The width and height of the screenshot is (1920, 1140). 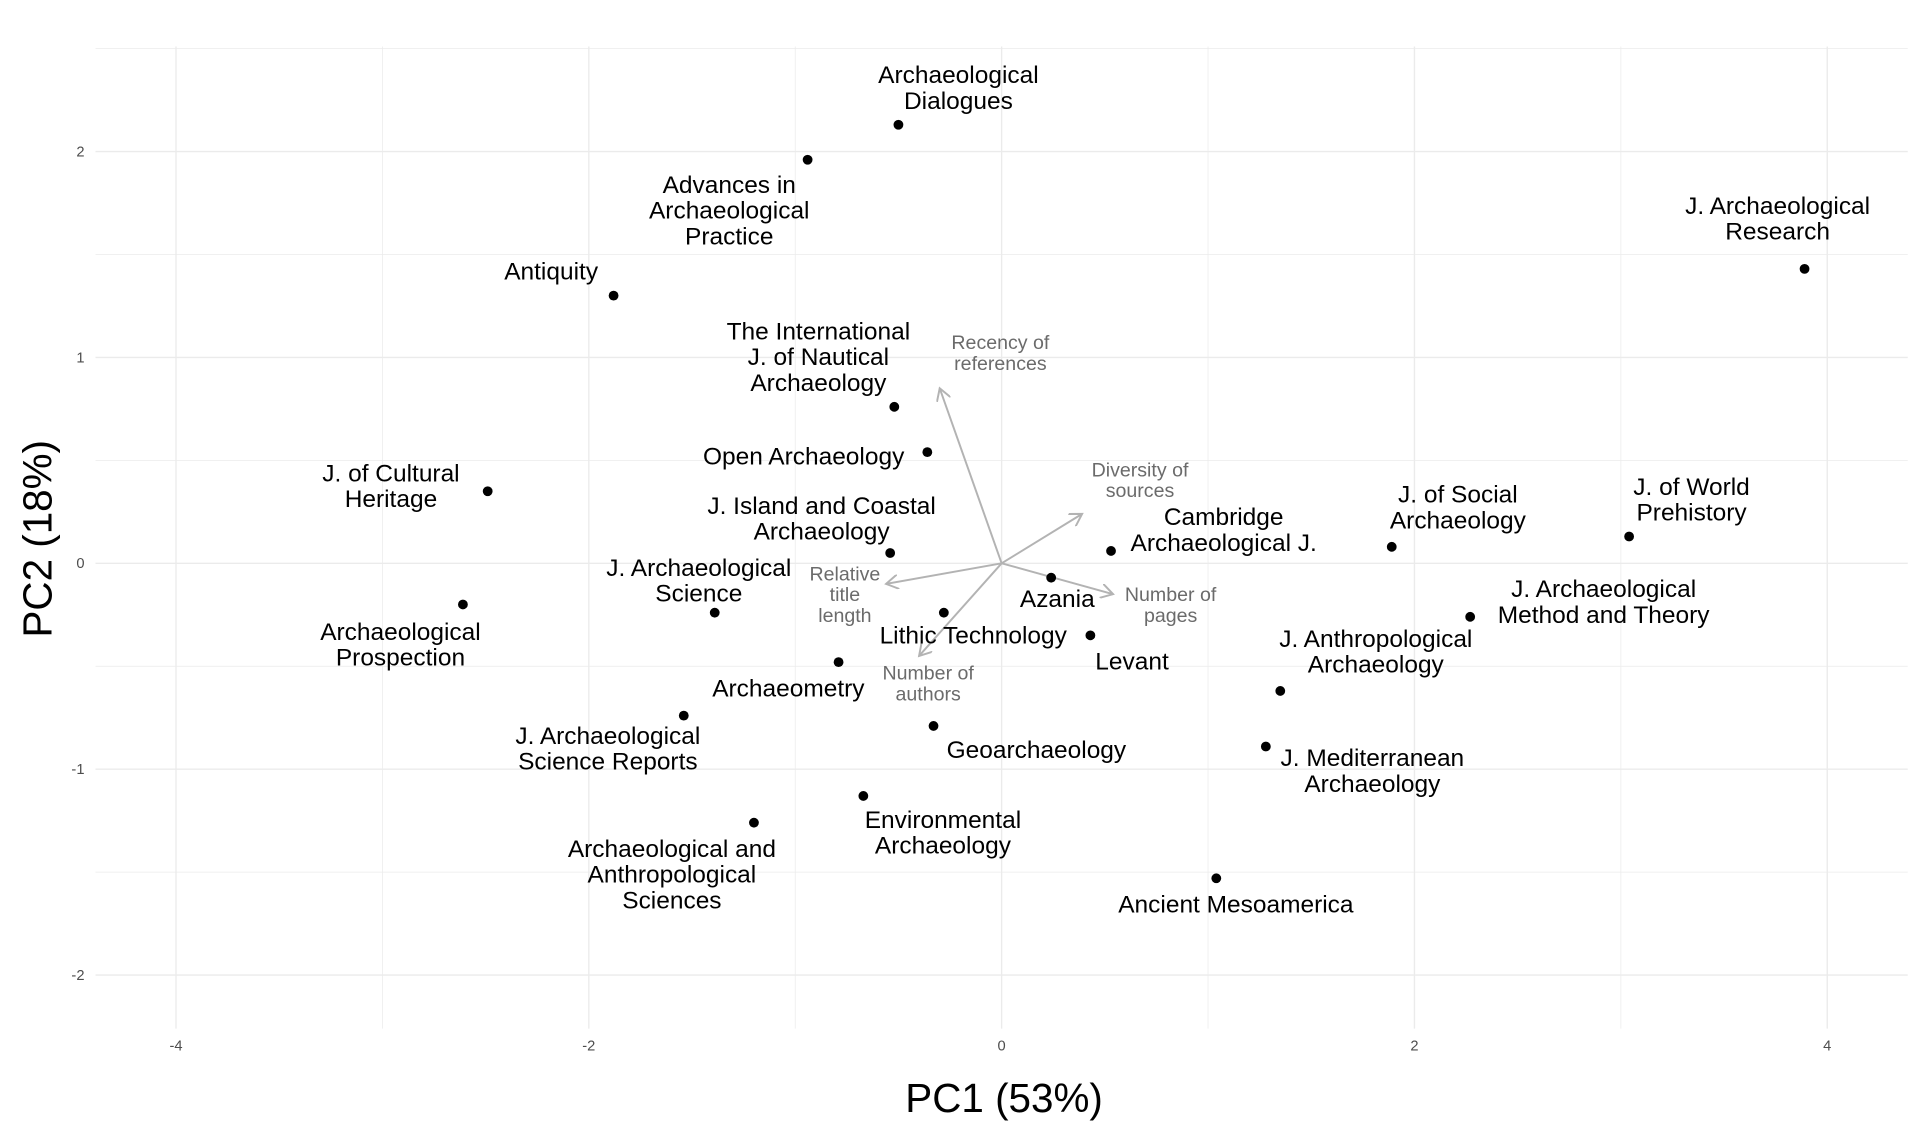 What do you see at coordinates (1373, 758) in the screenshot?
I see `point-label: J. Mediterranean` at bounding box center [1373, 758].